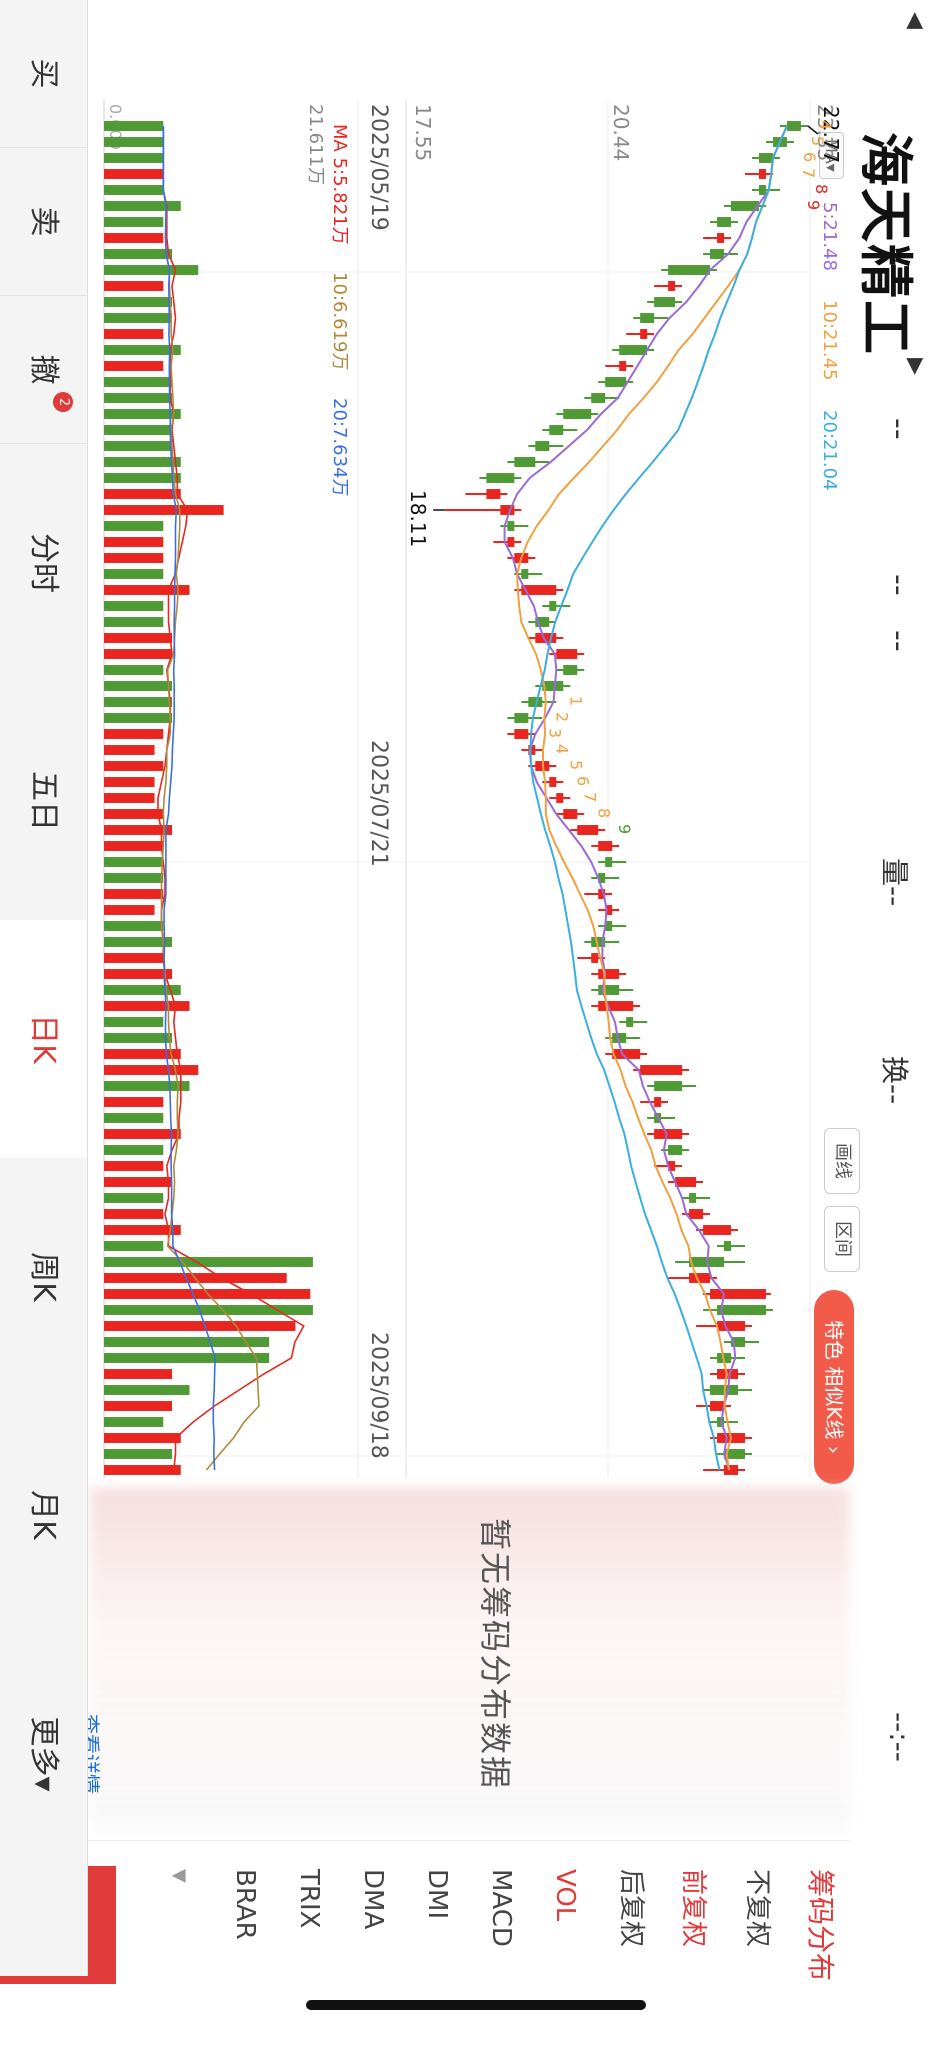 This screenshot has width=946, height=2048. I want to click on tab-monthly-k: 月K, so click(43, 1515).